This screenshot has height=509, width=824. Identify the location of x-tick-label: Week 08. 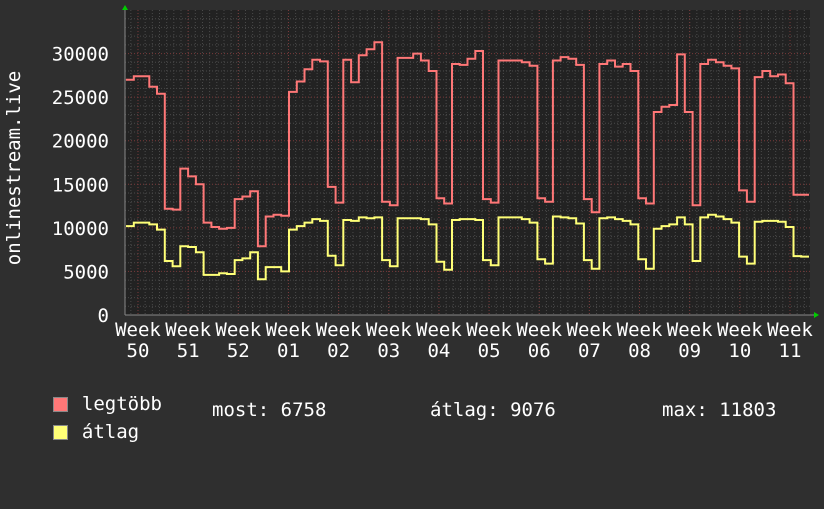
(640, 340).